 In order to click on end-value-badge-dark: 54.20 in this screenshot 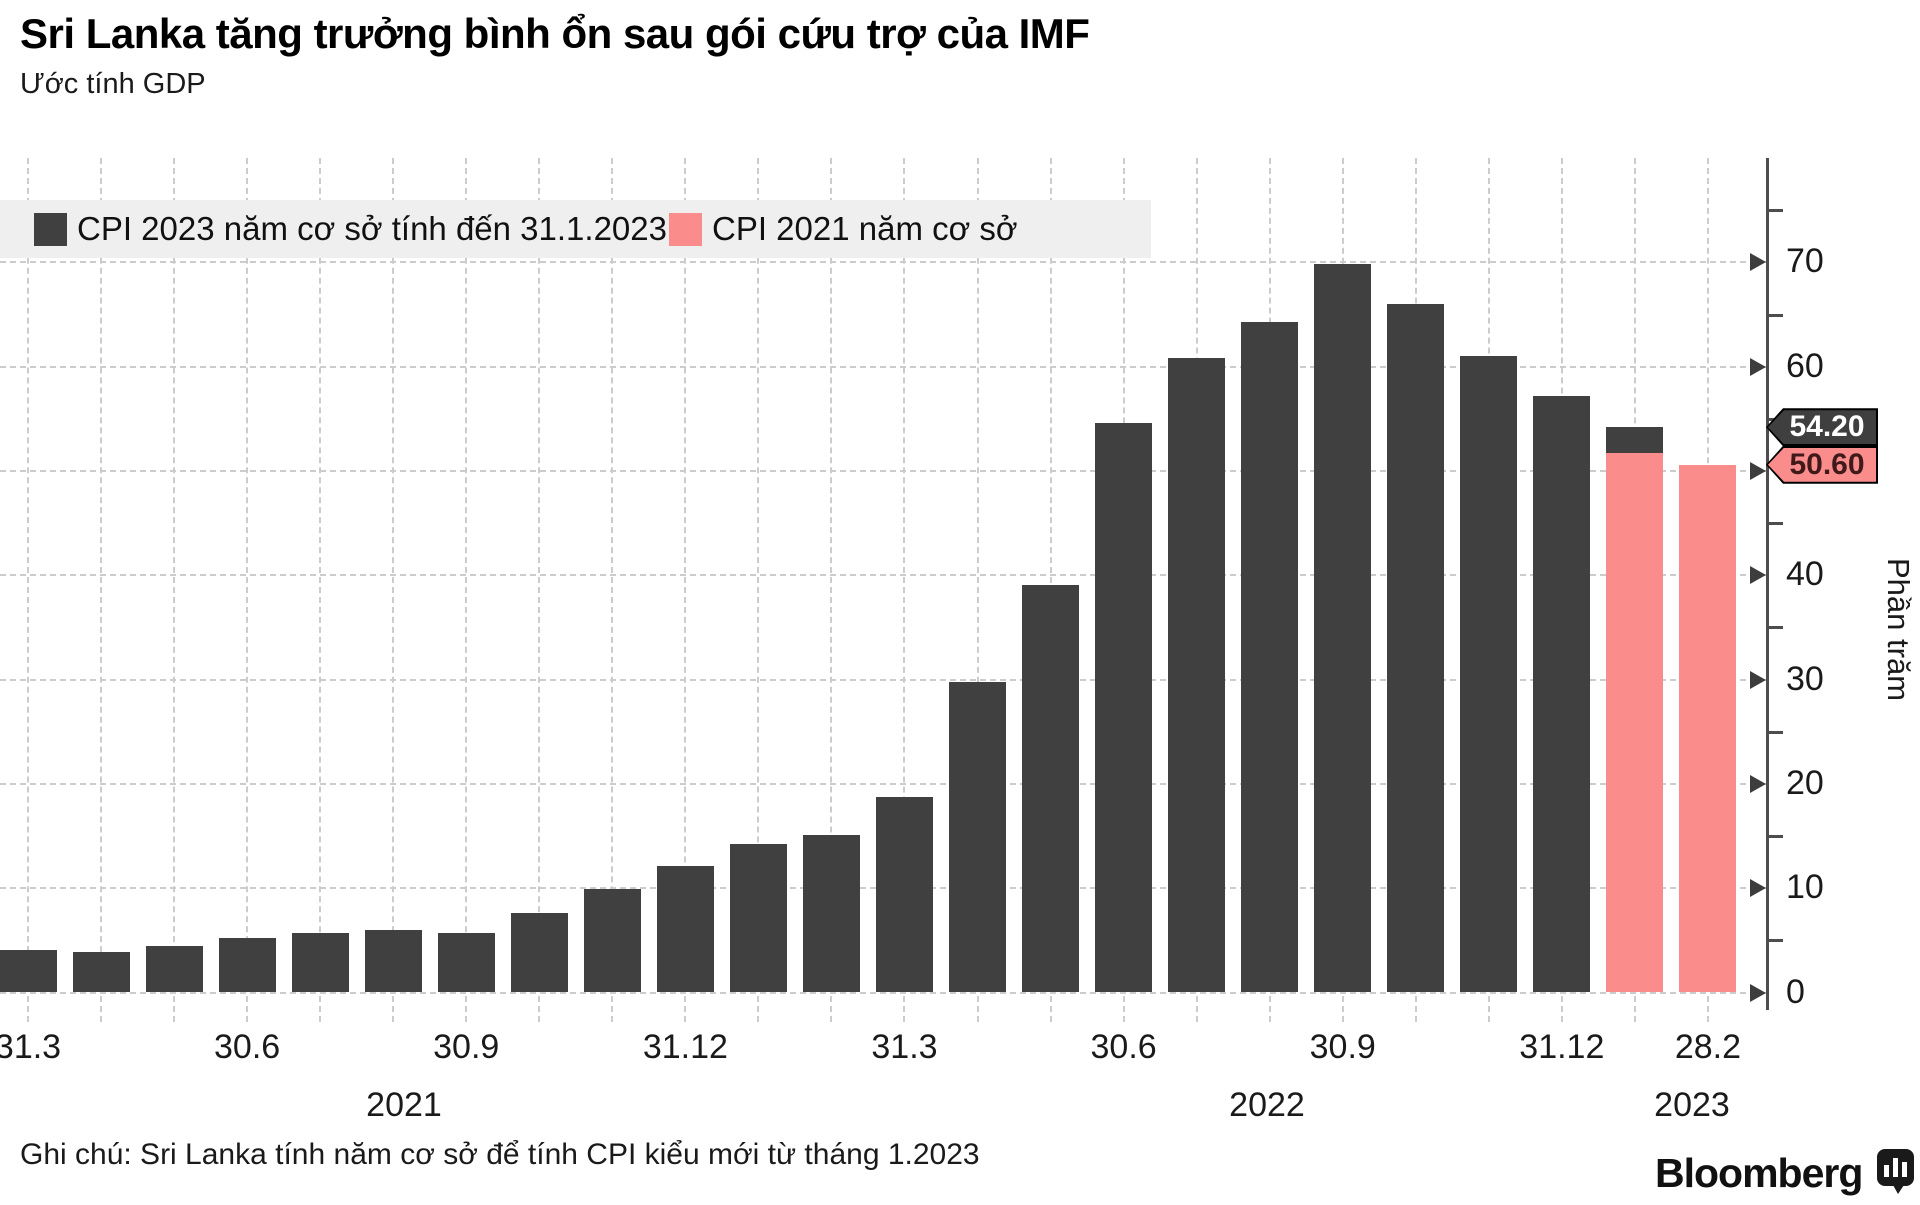, I will do `click(1822, 427)`.